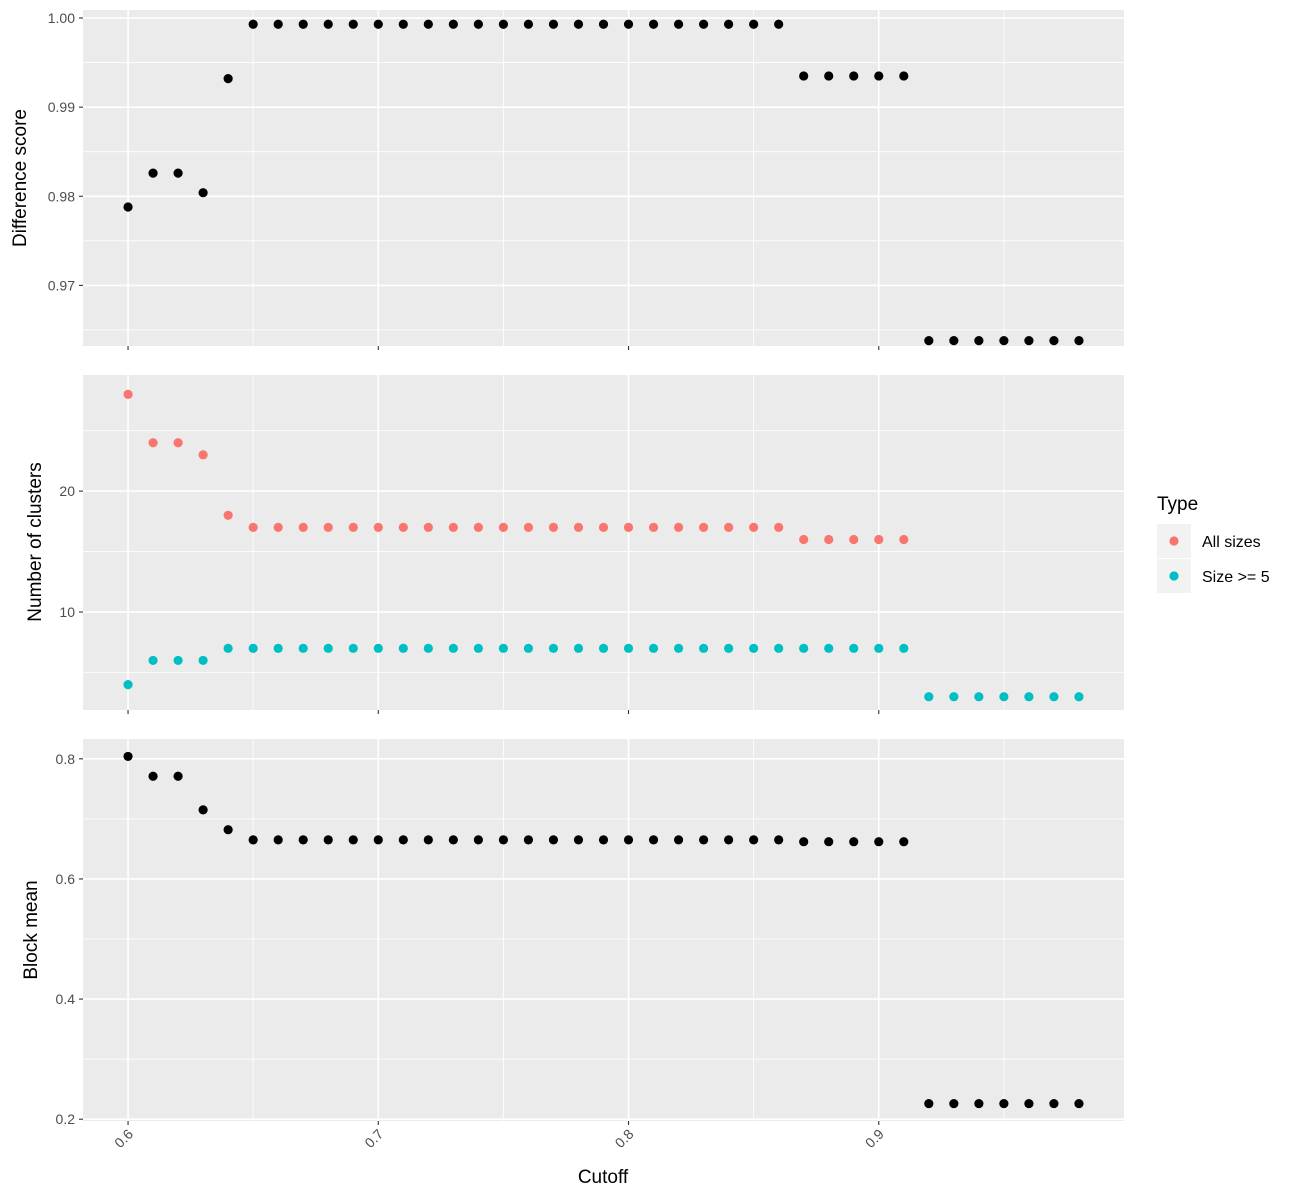 This screenshot has width=1300, height=1200. What do you see at coordinates (123, 1138) in the screenshot?
I see `x-tick-label: 0.6` at bounding box center [123, 1138].